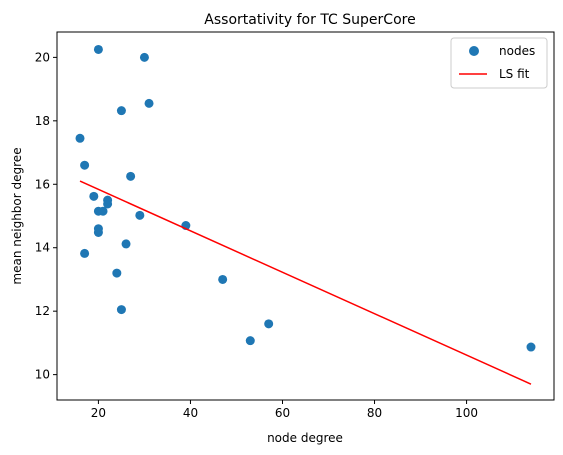  What do you see at coordinates (499, 63) in the screenshot?
I see `legend: nodes LS fit` at bounding box center [499, 63].